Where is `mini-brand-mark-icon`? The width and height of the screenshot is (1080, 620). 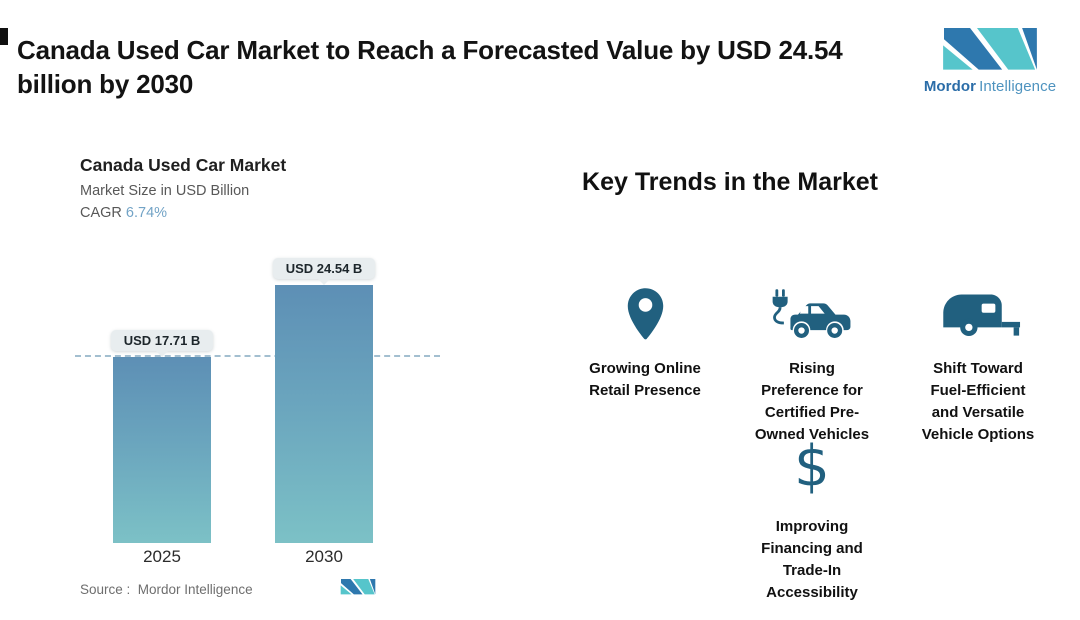
mini-brand-mark-icon is located at coordinates (358, 587).